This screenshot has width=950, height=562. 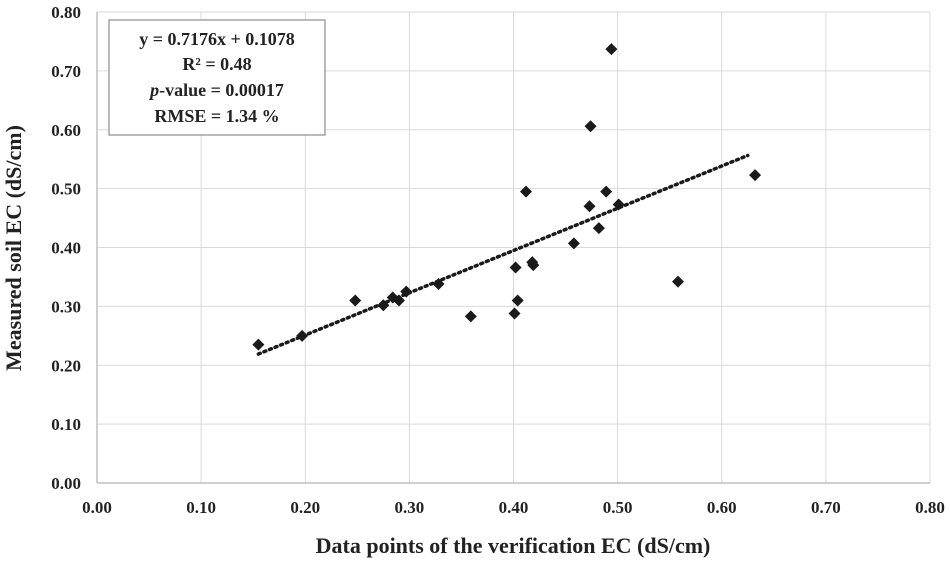 I want to click on stats-box, so click(x=217, y=77).